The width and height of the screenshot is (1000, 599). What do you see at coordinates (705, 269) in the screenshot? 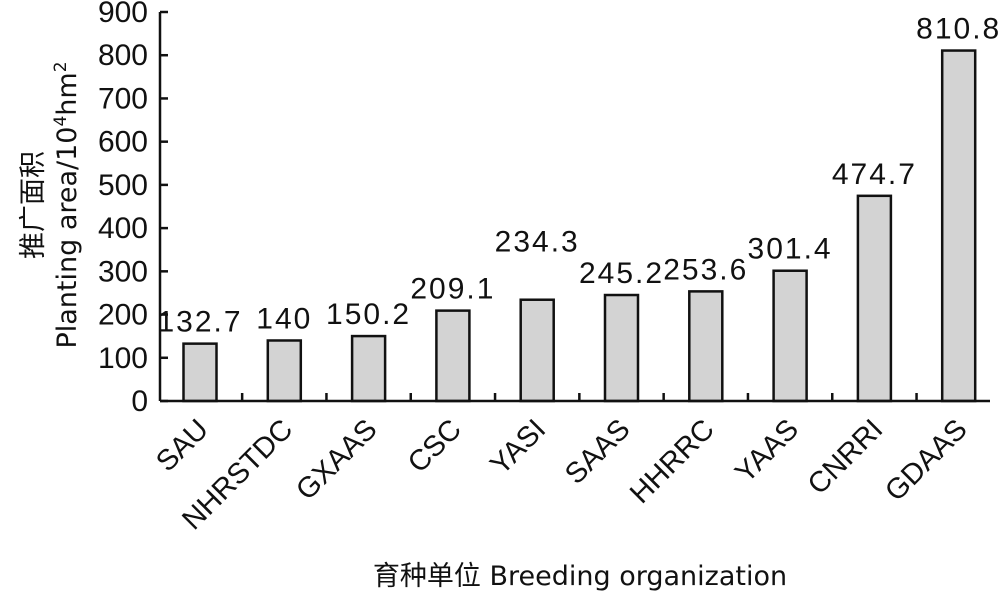
I see `data-label: 253.6` at bounding box center [705, 269].